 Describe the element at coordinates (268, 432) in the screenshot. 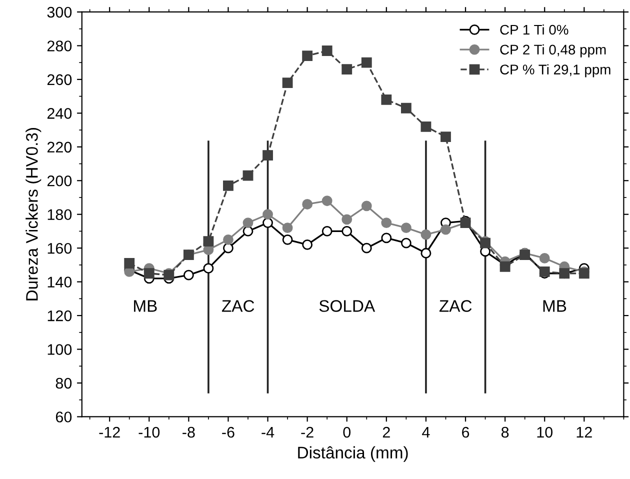

I see `x-tick-label: -4` at that location.